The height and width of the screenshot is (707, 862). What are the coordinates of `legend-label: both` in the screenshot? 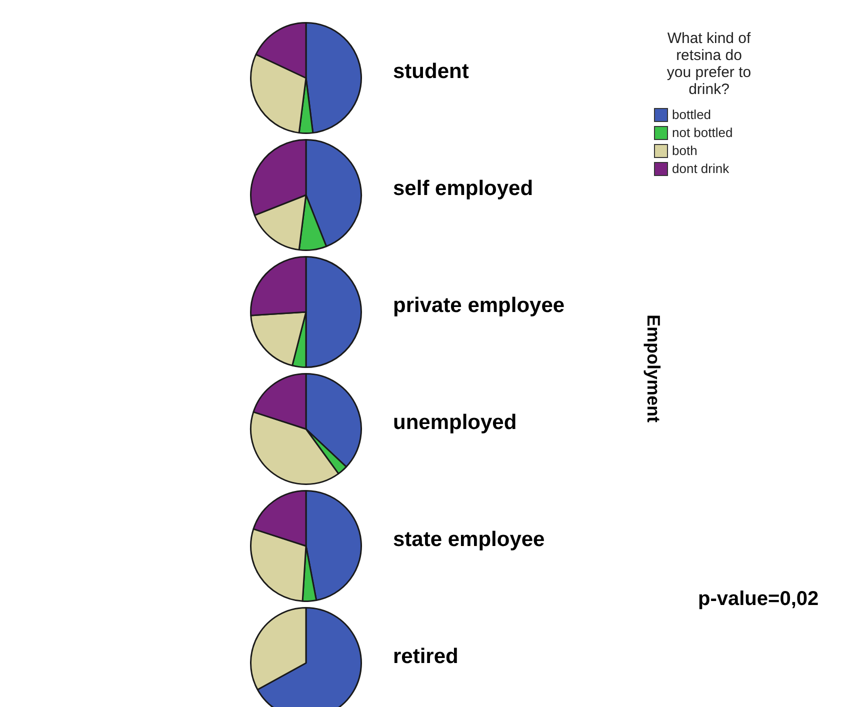 It's located at (685, 151).